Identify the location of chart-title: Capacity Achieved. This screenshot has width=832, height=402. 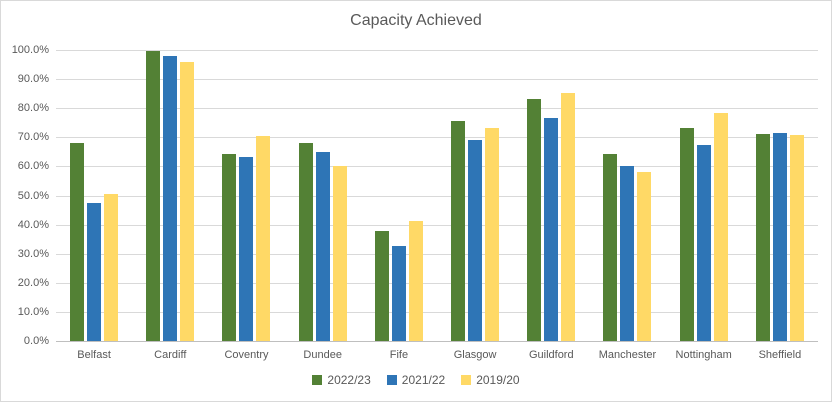
(416, 20).